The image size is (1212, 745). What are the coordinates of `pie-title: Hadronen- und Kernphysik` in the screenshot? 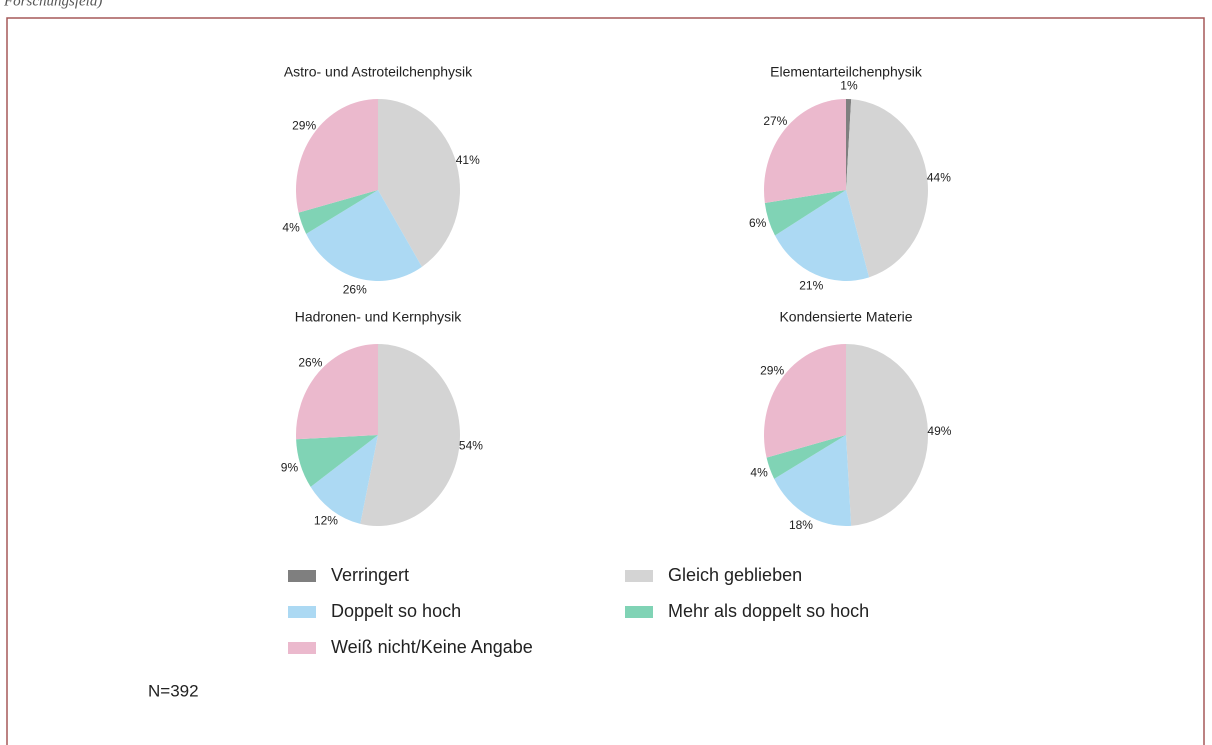 It's located at (379, 317).